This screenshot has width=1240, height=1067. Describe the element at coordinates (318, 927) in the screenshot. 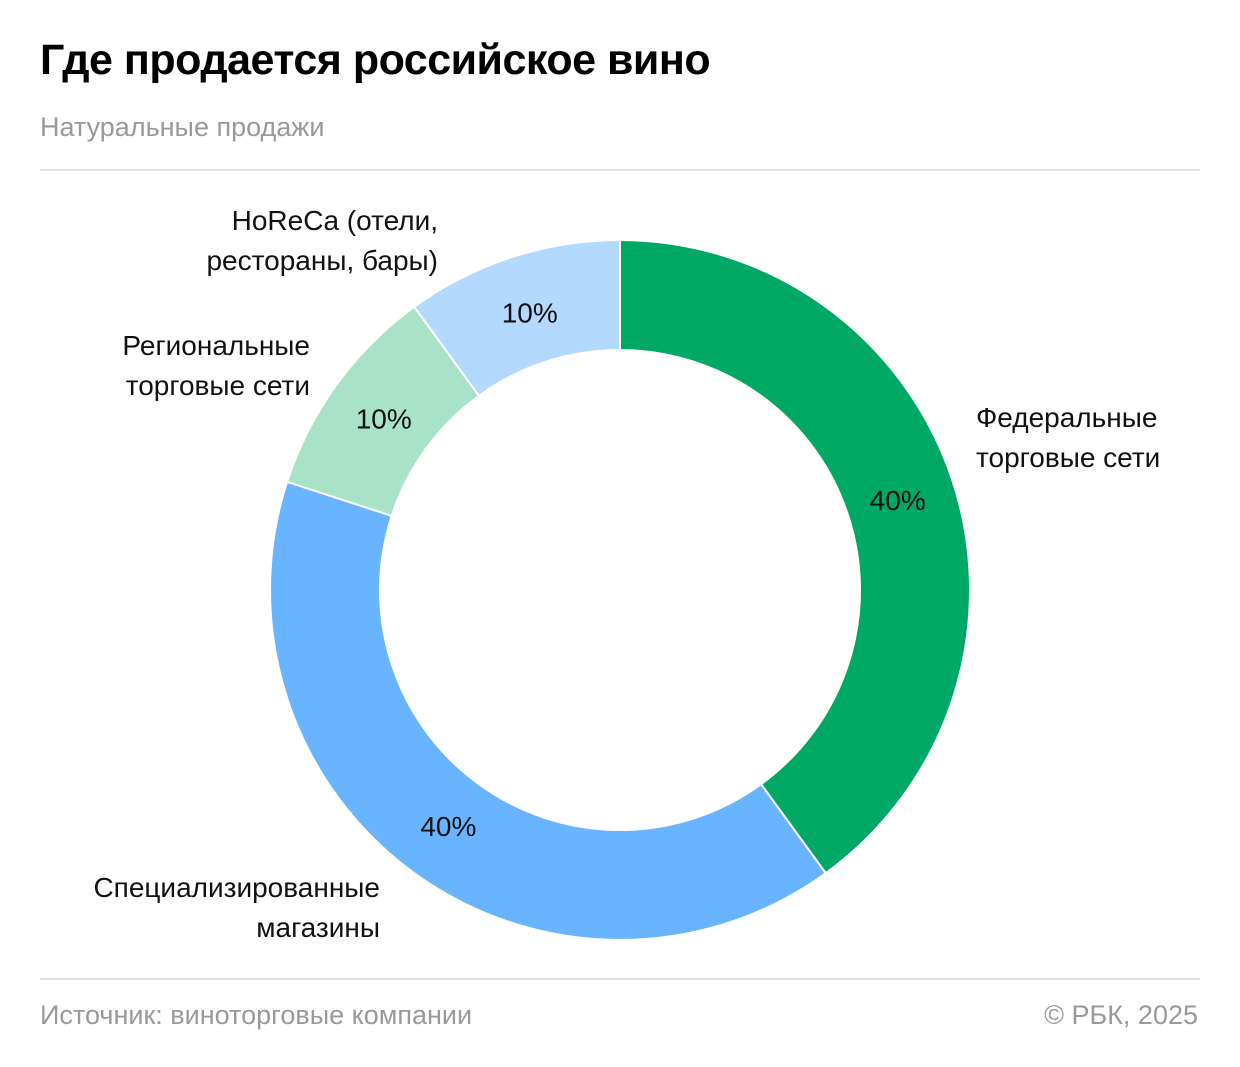

I see `category-label-line: магазины` at that location.